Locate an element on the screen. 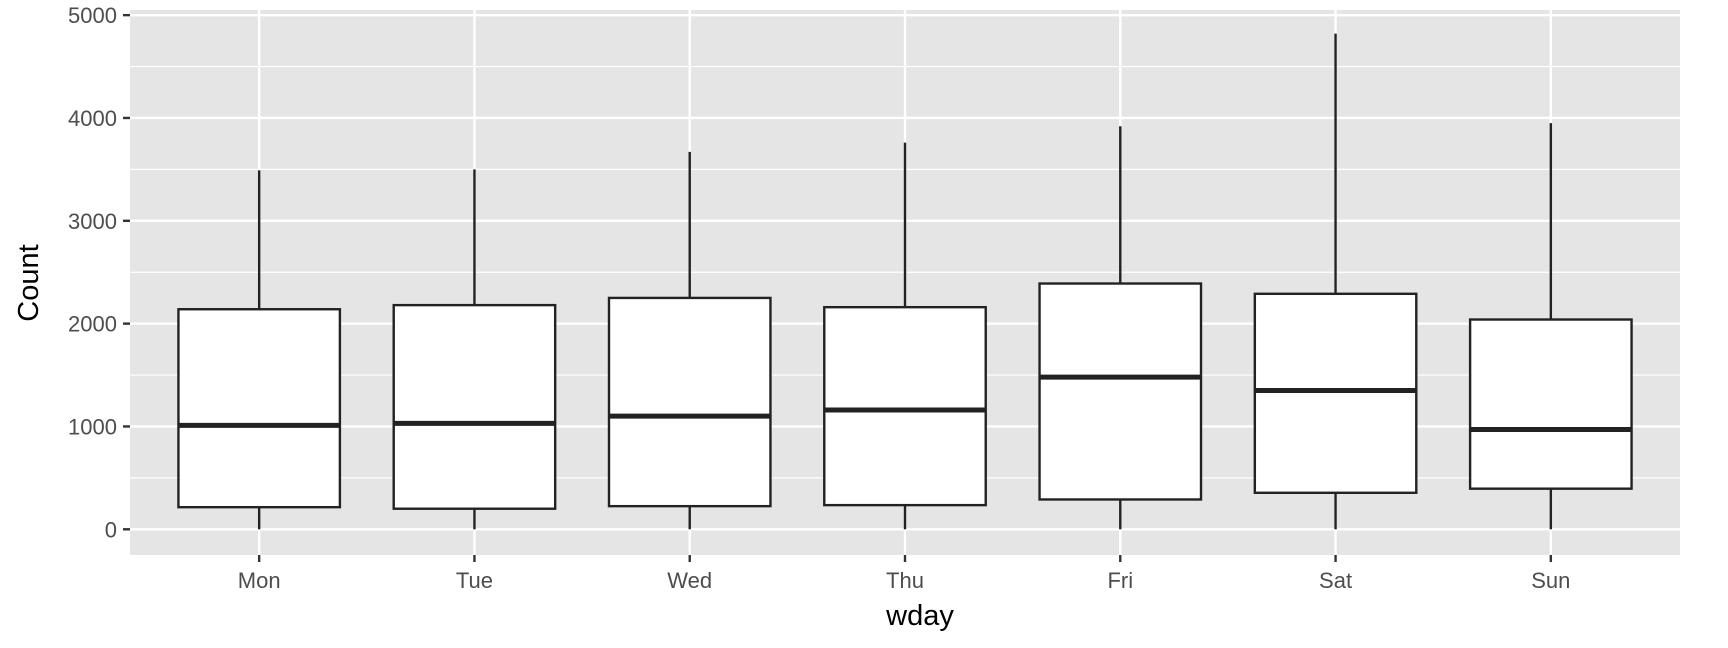  box-fri is located at coordinates (1120, 328).